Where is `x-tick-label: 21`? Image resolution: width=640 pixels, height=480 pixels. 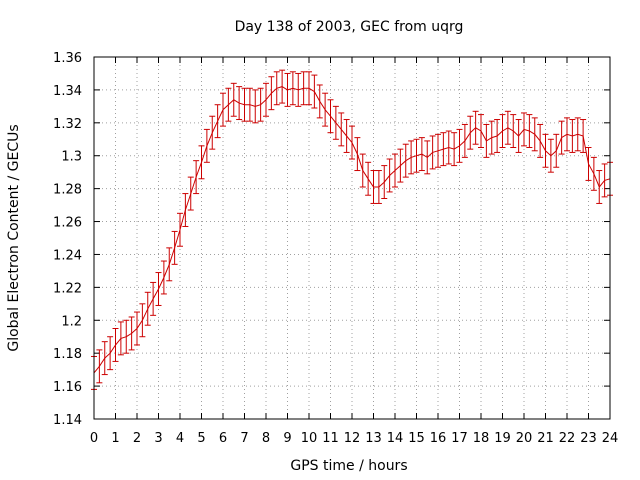 x-tick-label: 21 is located at coordinates (545, 438).